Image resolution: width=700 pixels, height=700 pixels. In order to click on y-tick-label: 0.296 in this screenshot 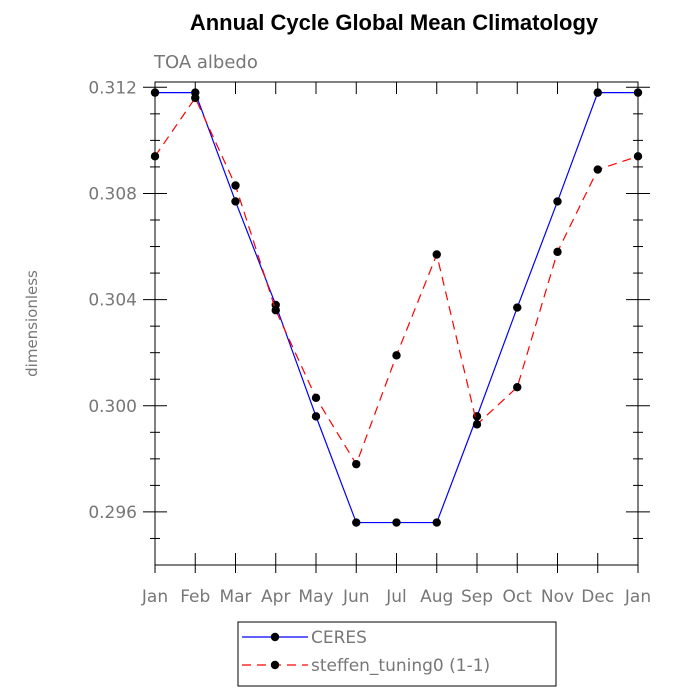, I will do `click(112, 513)`.